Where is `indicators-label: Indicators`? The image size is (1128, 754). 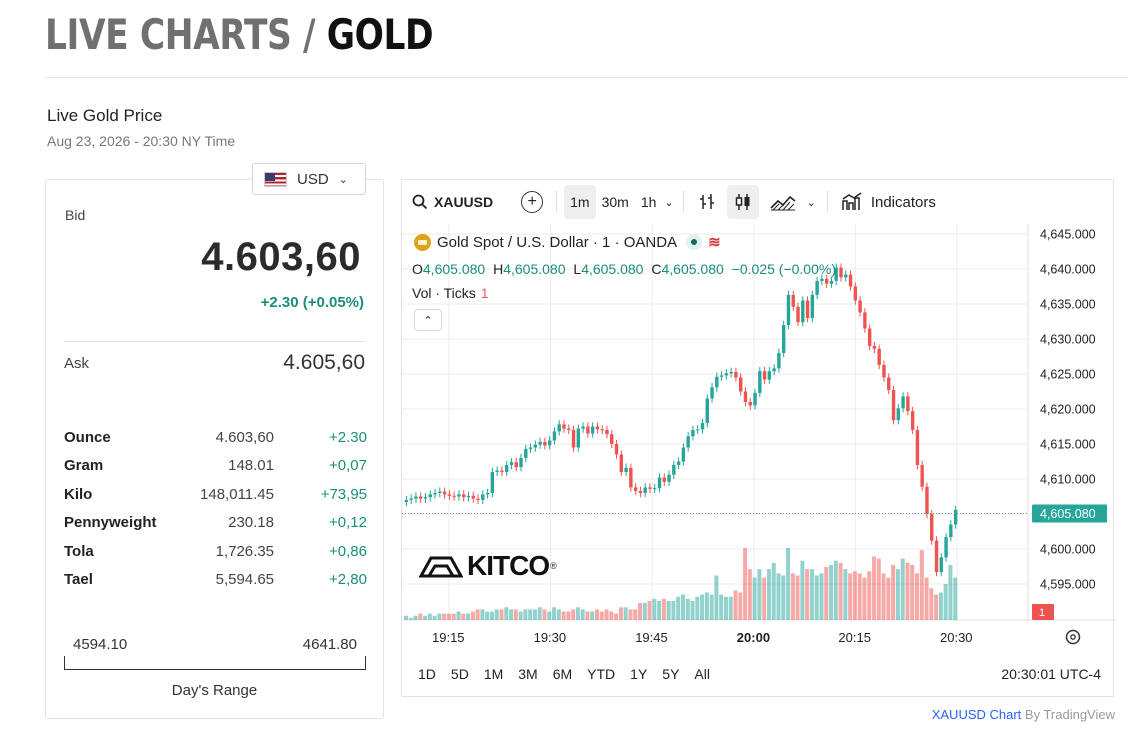
indicators-label: Indicators is located at coordinates (903, 202).